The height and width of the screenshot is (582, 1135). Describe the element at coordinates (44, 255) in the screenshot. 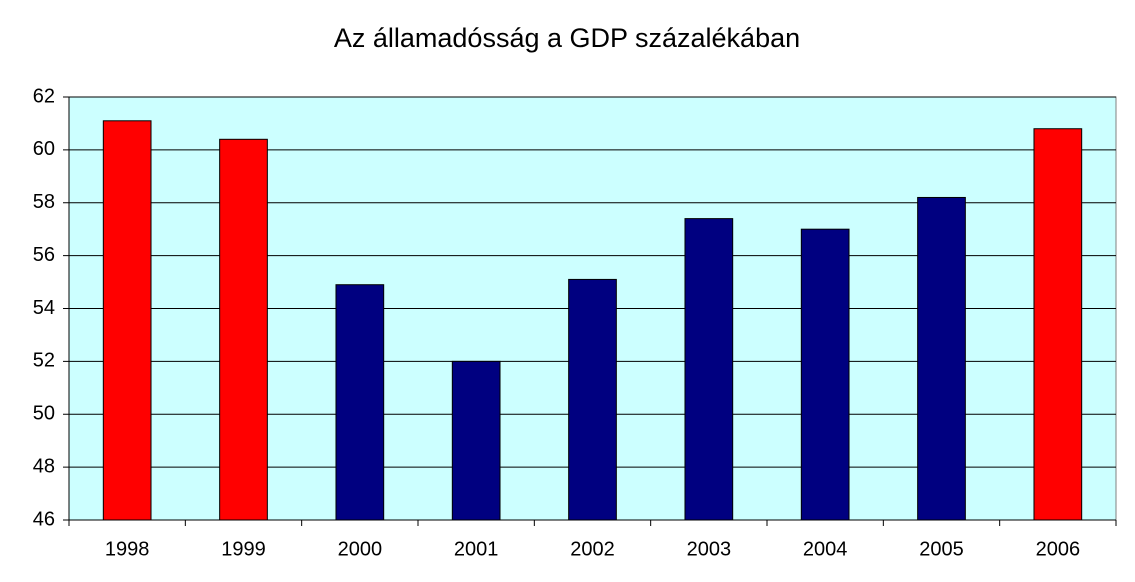

I see `y-tick-label: 56` at that location.